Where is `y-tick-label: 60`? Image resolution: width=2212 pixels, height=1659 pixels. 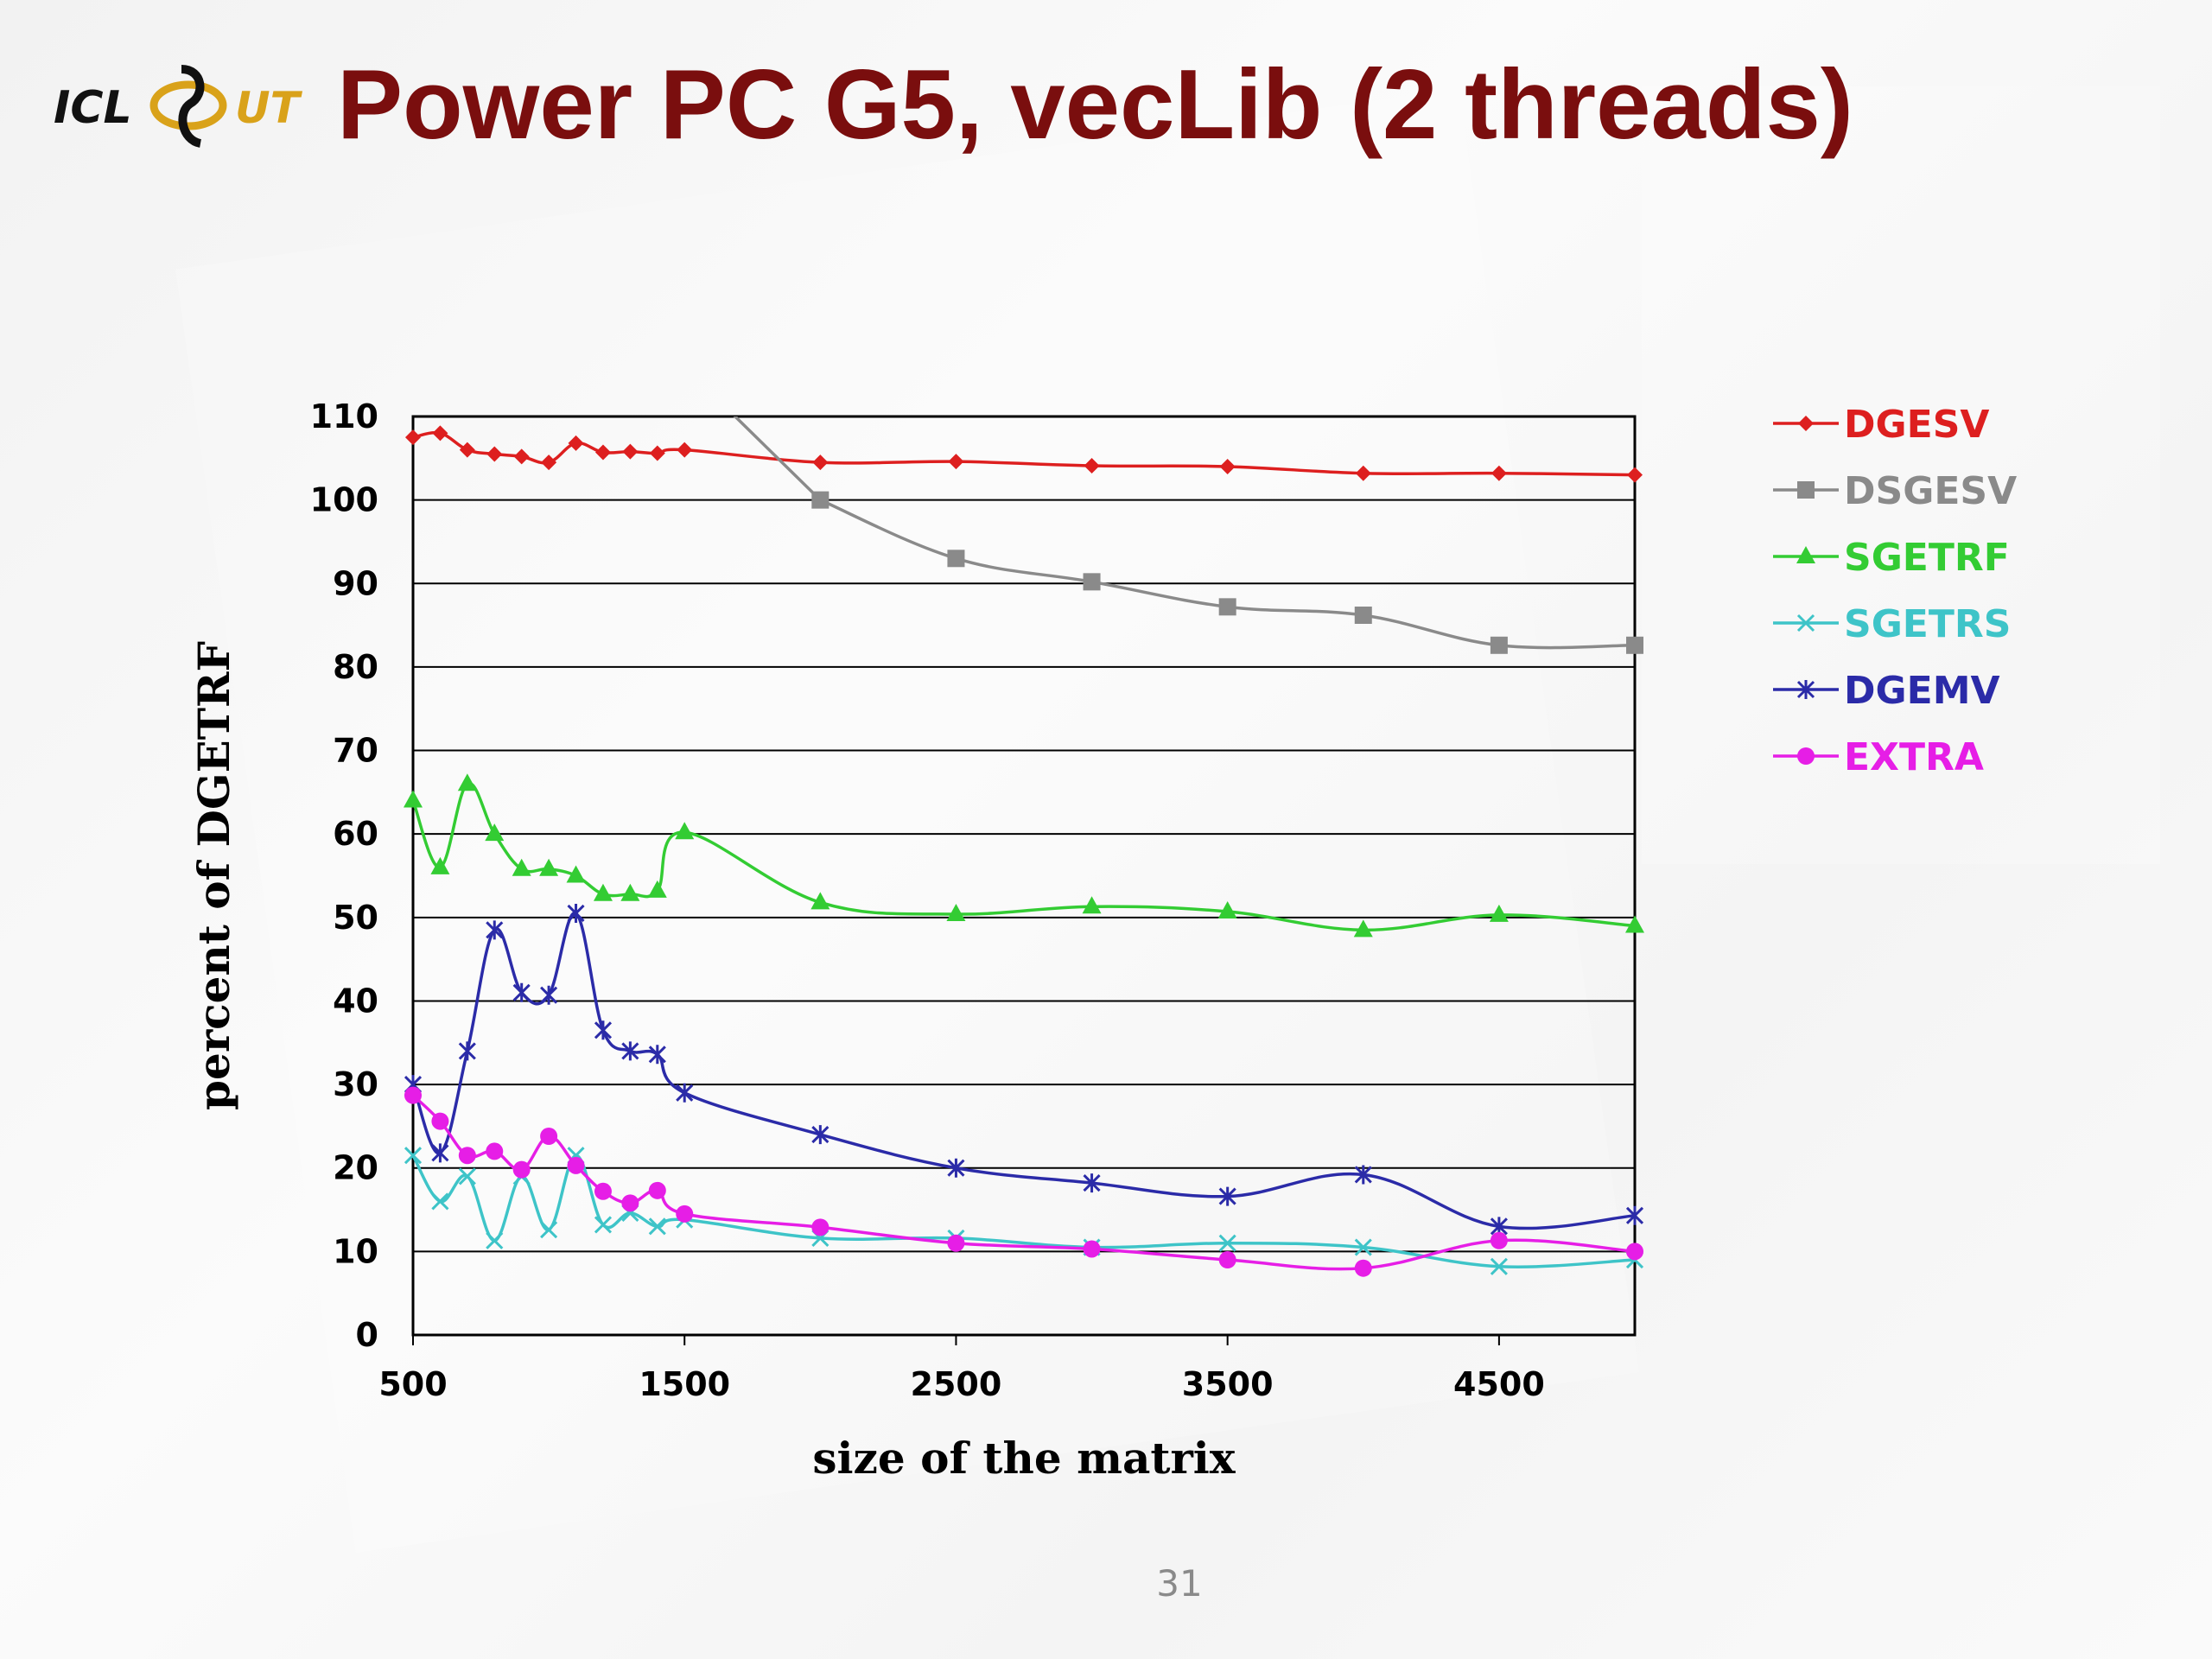
y-tick-label: 60 is located at coordinates (355, 834).